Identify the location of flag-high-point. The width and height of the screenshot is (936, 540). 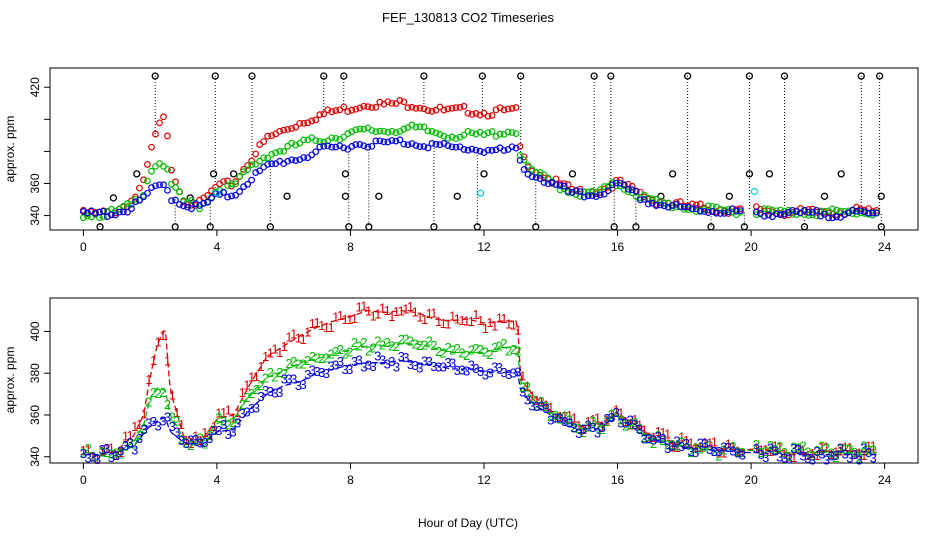
(687, 76).